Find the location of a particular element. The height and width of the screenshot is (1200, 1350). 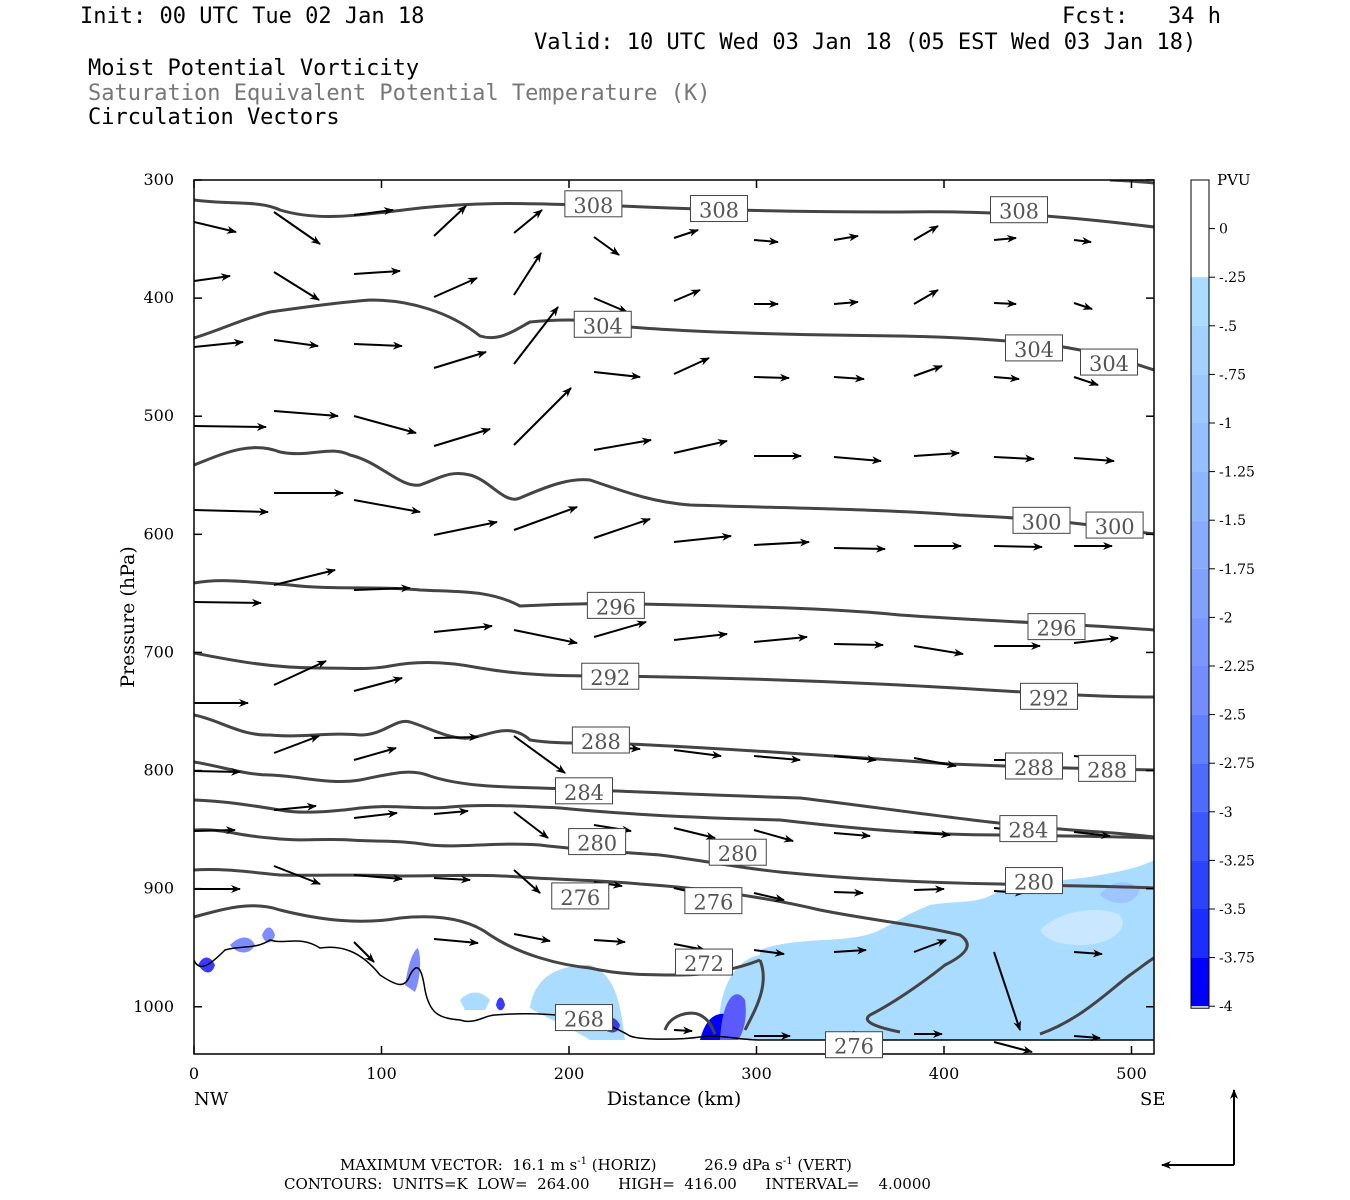

x-axis-right-end: SE is located at coordinates (1152, 1099).